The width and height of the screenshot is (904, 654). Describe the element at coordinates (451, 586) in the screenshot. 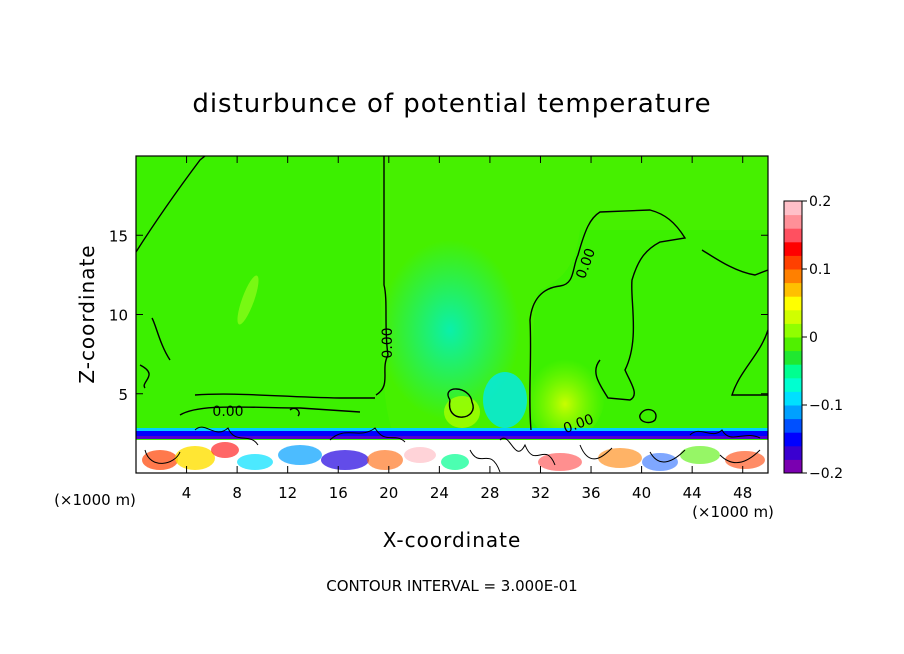

I see `contour-interval-text: CONTOUR INTERVAL = 3.000E-01` at that location.